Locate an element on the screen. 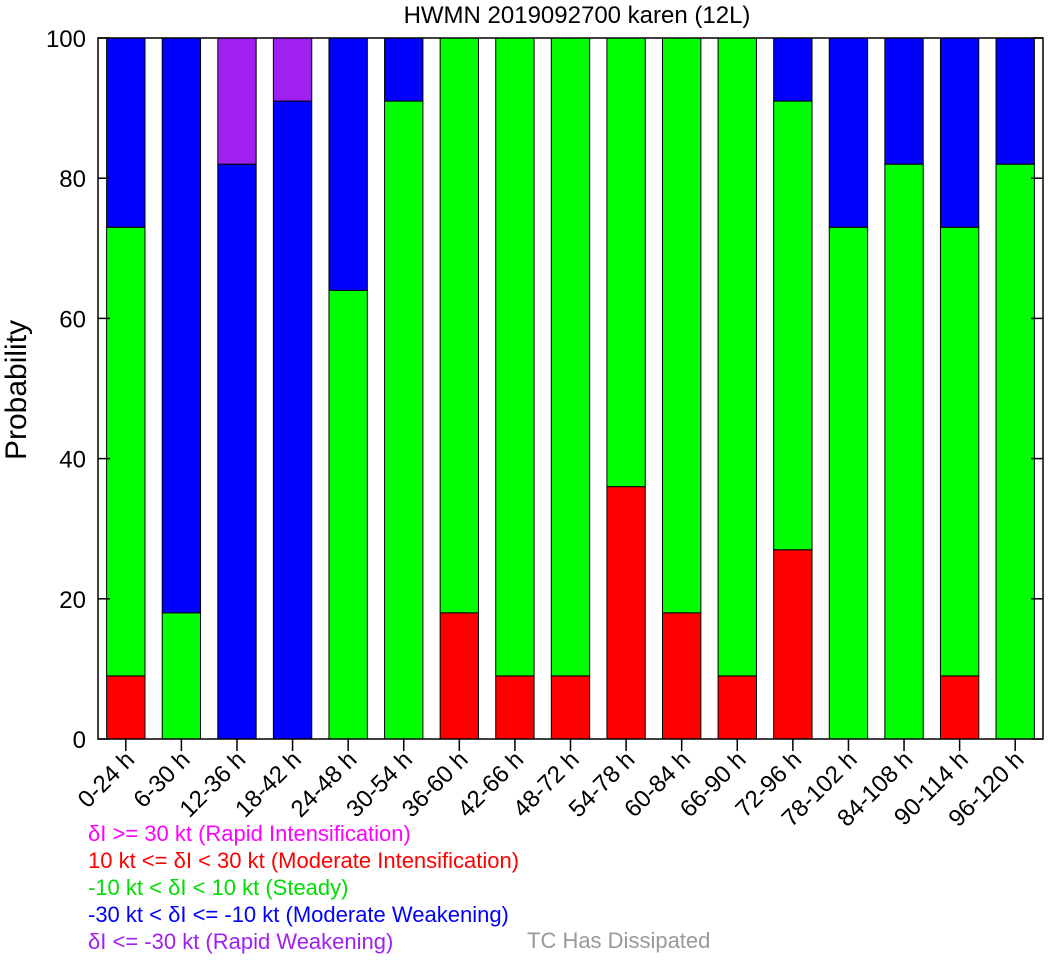 The image size is (1057, 960). y-tick-label: 0 is located at coordinates (79, 740).